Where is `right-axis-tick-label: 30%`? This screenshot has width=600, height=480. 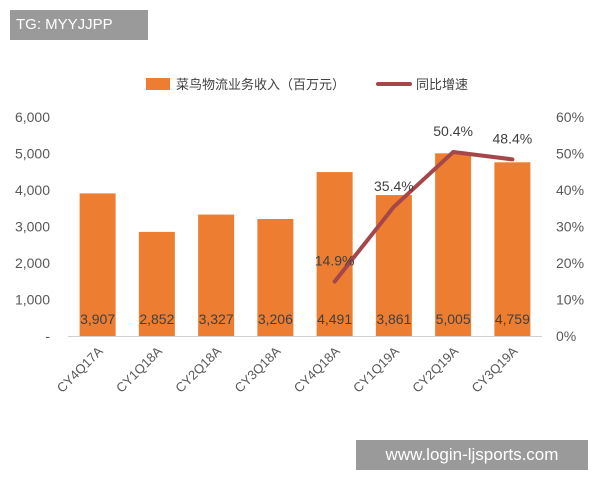
right-axis-tick-label: 30% is located at coordinates (570, 227).